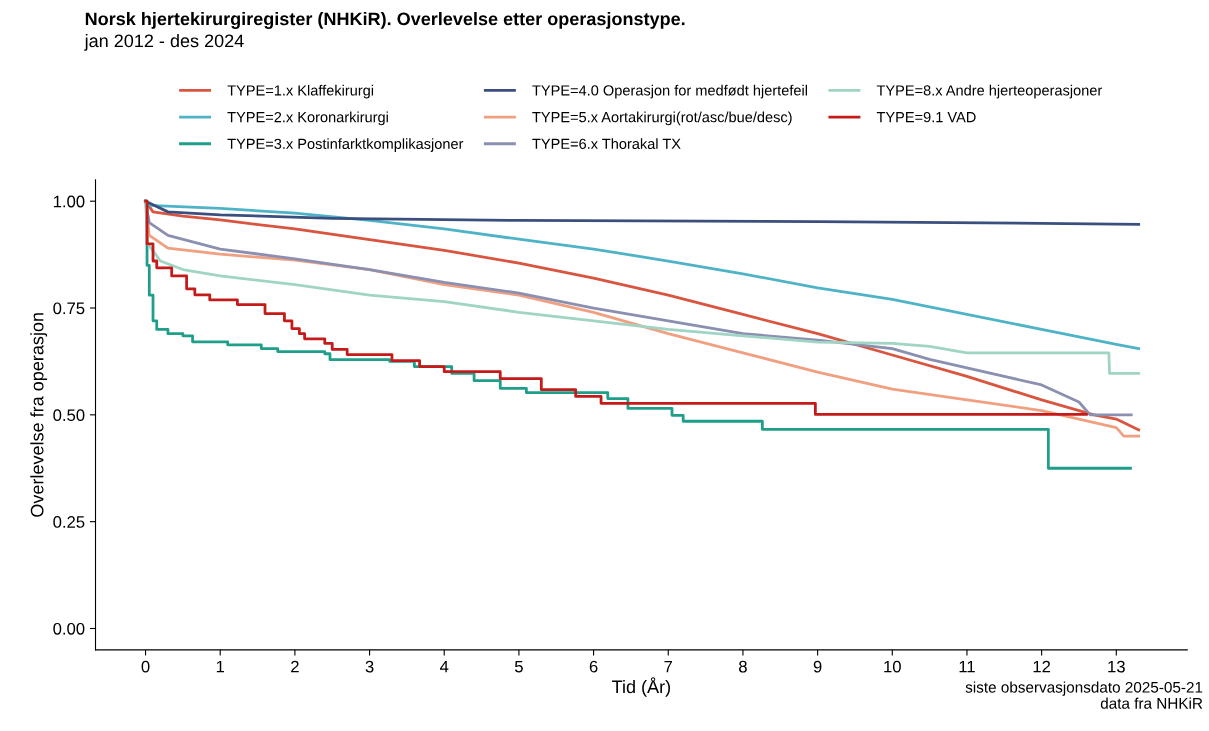 This screenshot has height=731, width=1209. I want to click on x-axis-title: Tid (År), so click(641, 687).